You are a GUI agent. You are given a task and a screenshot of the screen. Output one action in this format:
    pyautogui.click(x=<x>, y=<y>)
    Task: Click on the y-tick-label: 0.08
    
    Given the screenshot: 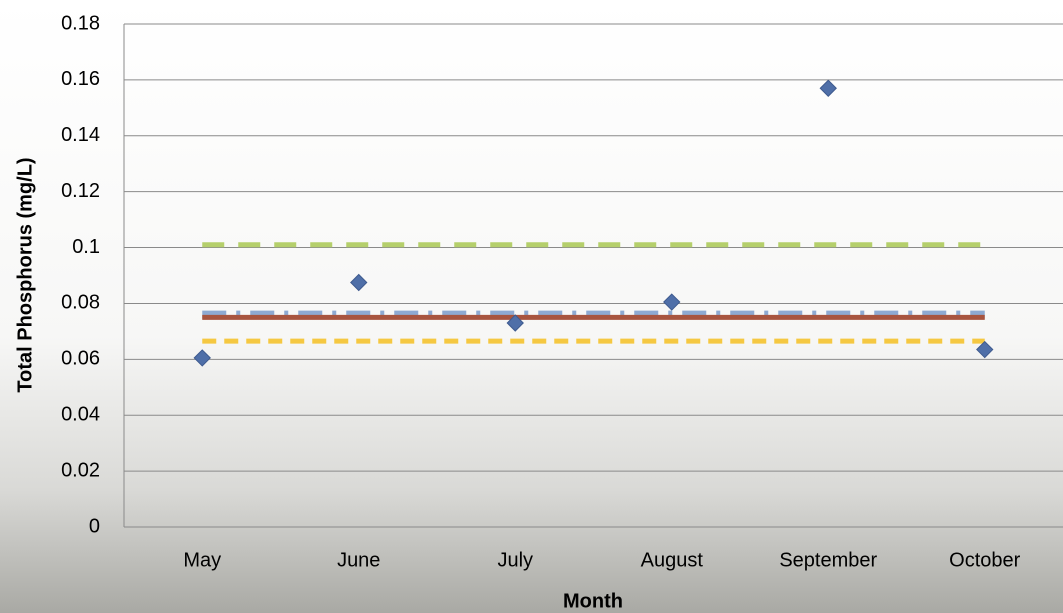 What is the action you would take?
    pyautogui.click(x=80, y=303)
    